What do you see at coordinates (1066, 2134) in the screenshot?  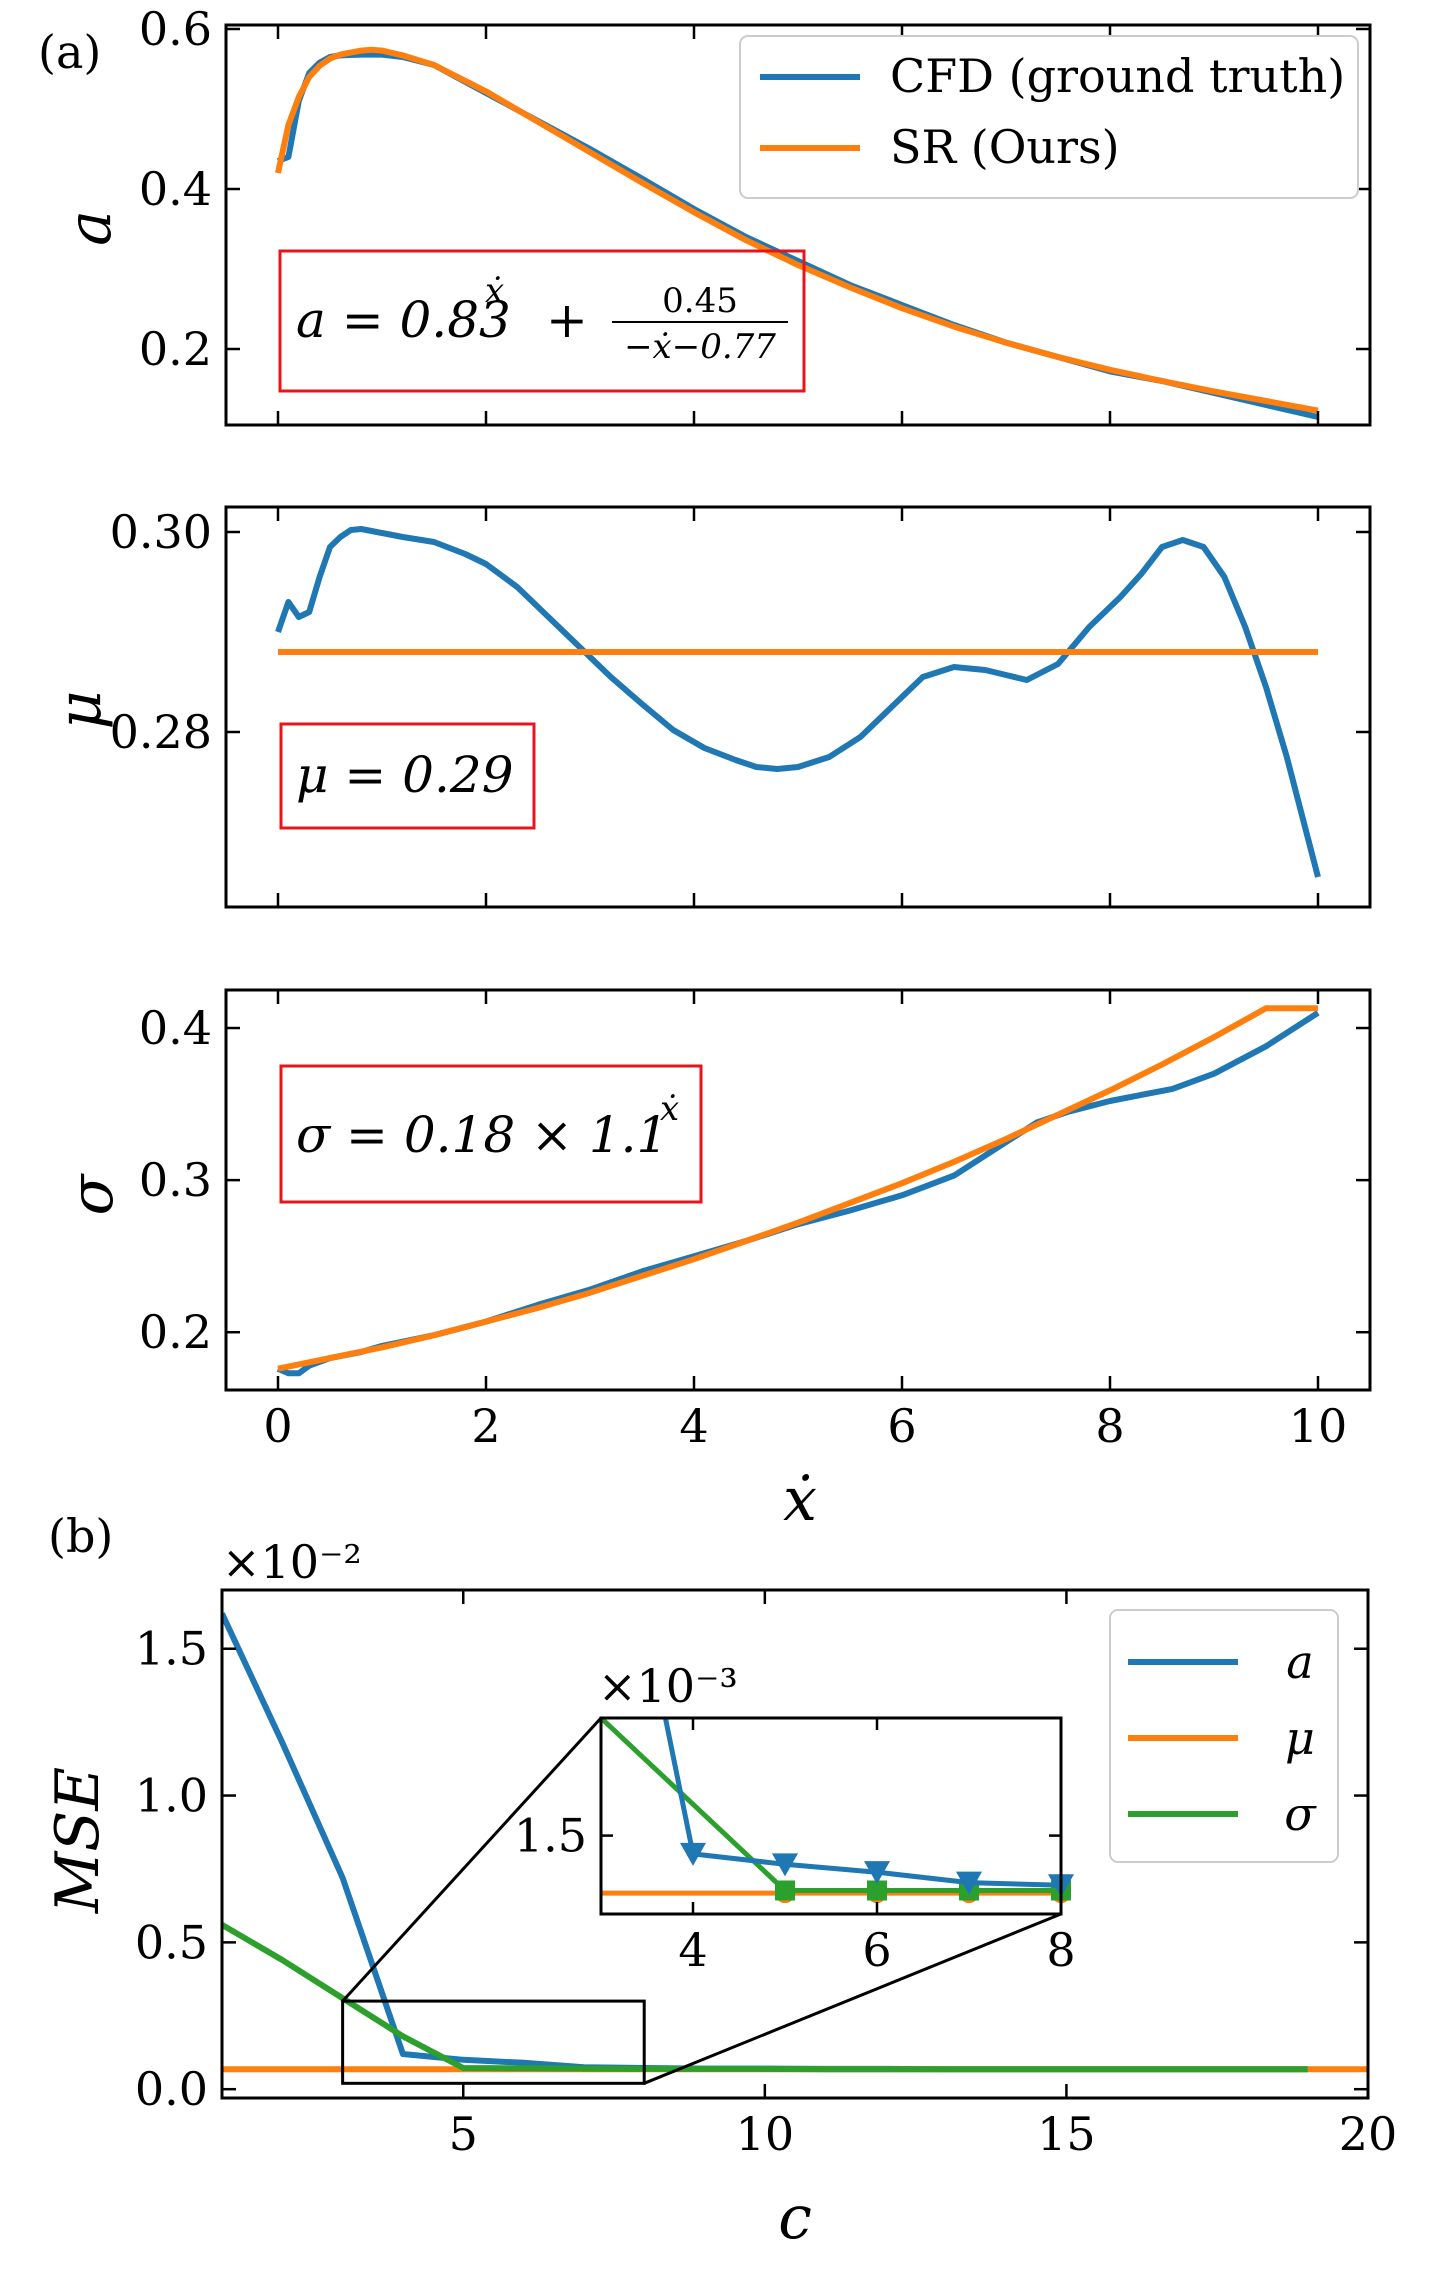 I see `xtick-label: 15` at bounding box center [1066, 2134].